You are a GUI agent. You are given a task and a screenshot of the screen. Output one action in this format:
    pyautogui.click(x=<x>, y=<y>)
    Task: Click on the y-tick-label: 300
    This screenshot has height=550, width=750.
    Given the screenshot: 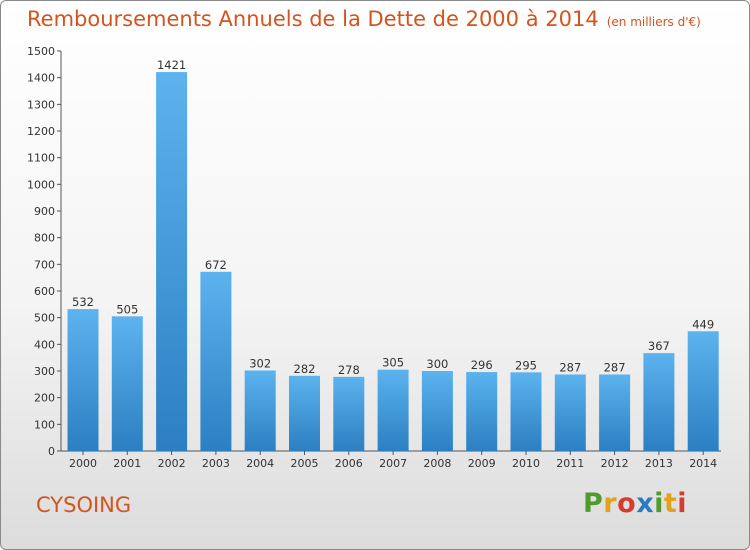 What is the action you would take?
    pyautogui.click(x=44, y=371)
    